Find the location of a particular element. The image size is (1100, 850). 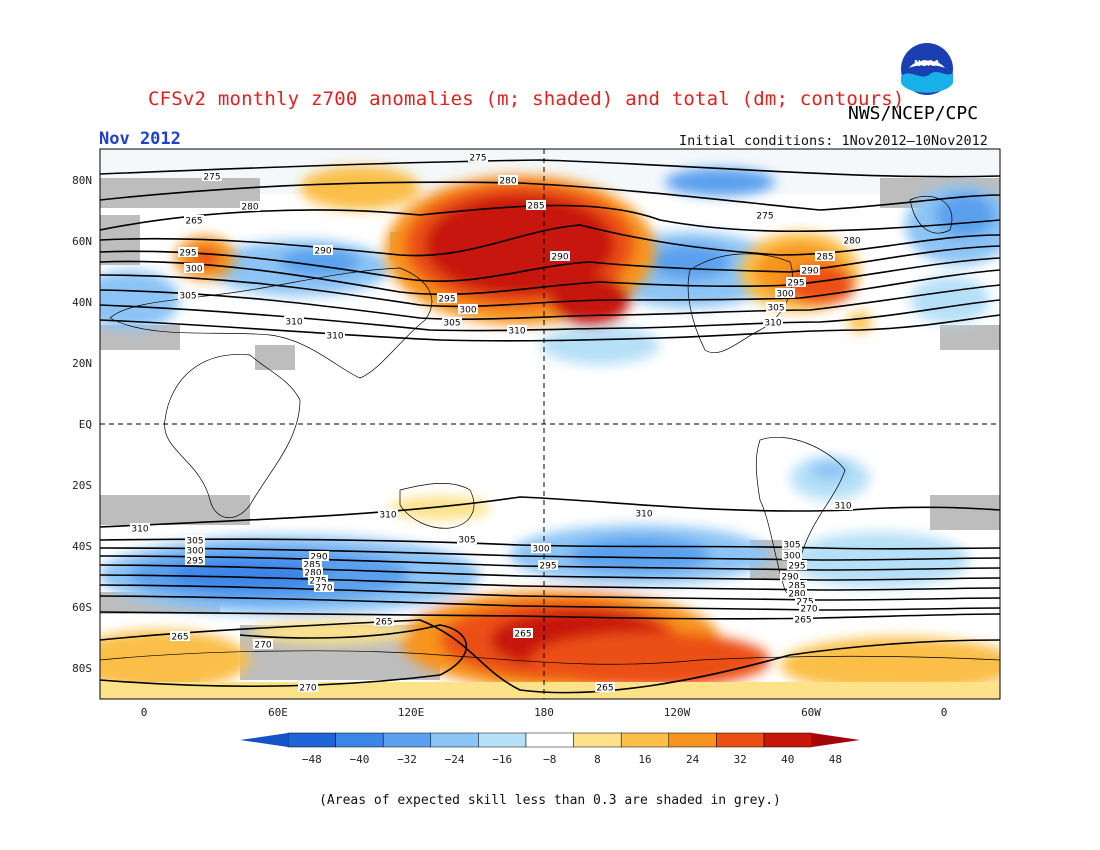

lon-label: 0 is located at coordinates (144, 712).